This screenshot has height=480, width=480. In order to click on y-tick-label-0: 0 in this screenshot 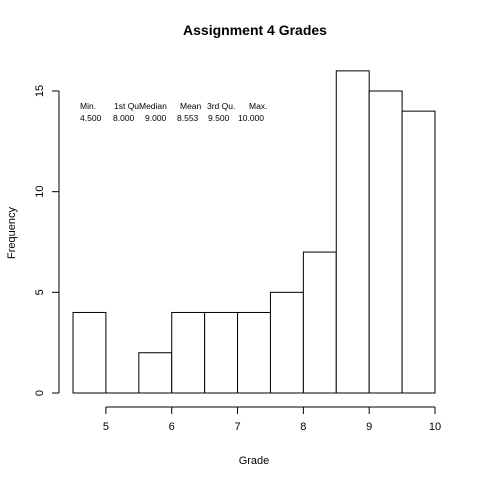, I will do `click(40, 393)`.